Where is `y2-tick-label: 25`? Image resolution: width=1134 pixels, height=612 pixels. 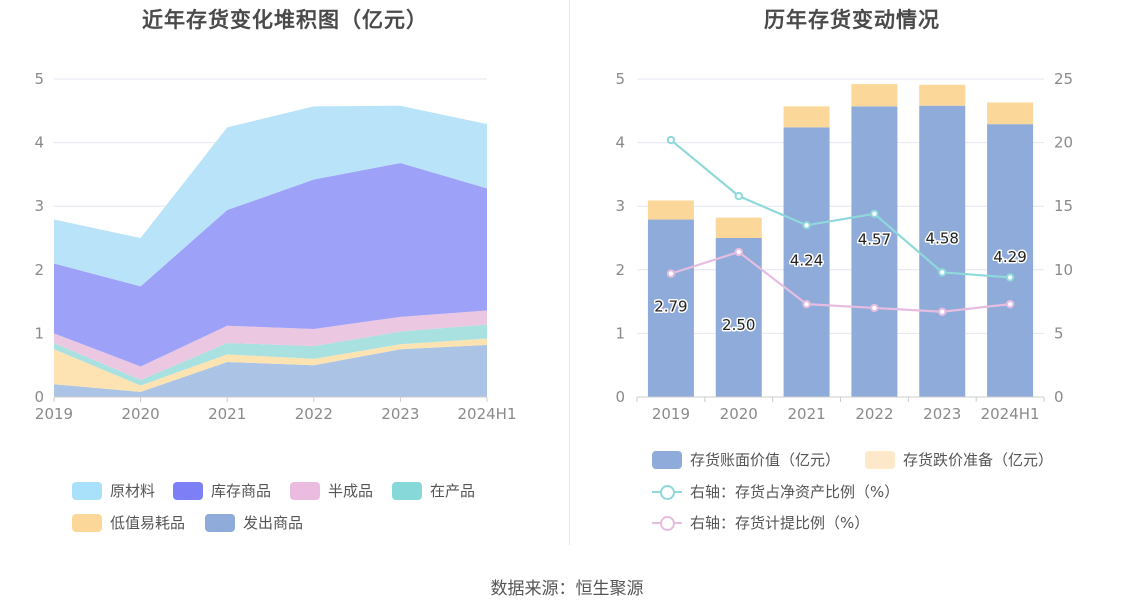
y2-tick-label: 25 is located at coordinates (1063, 79).